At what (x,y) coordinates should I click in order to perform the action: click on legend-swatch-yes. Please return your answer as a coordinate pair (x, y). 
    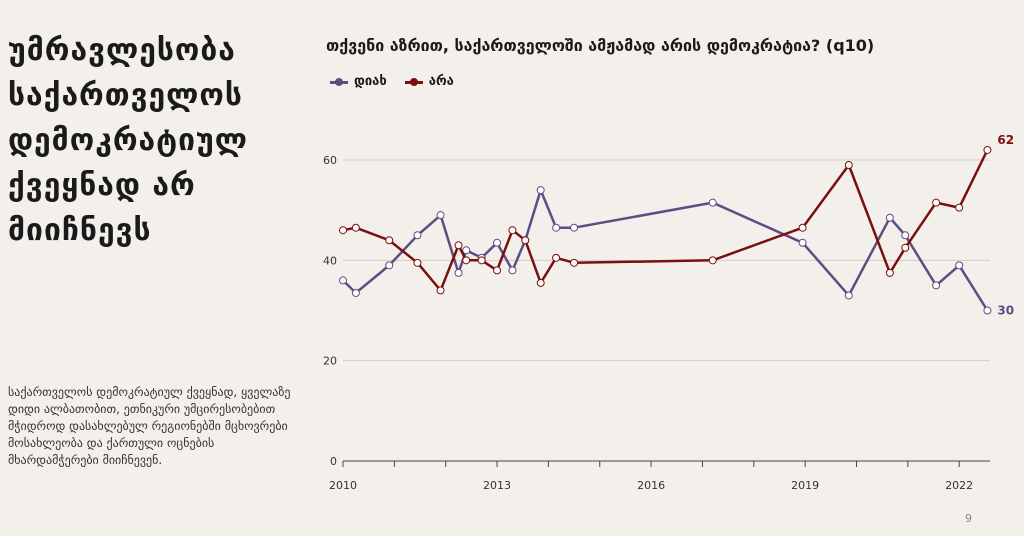
    Looking at the image, I should click on (339, 82).